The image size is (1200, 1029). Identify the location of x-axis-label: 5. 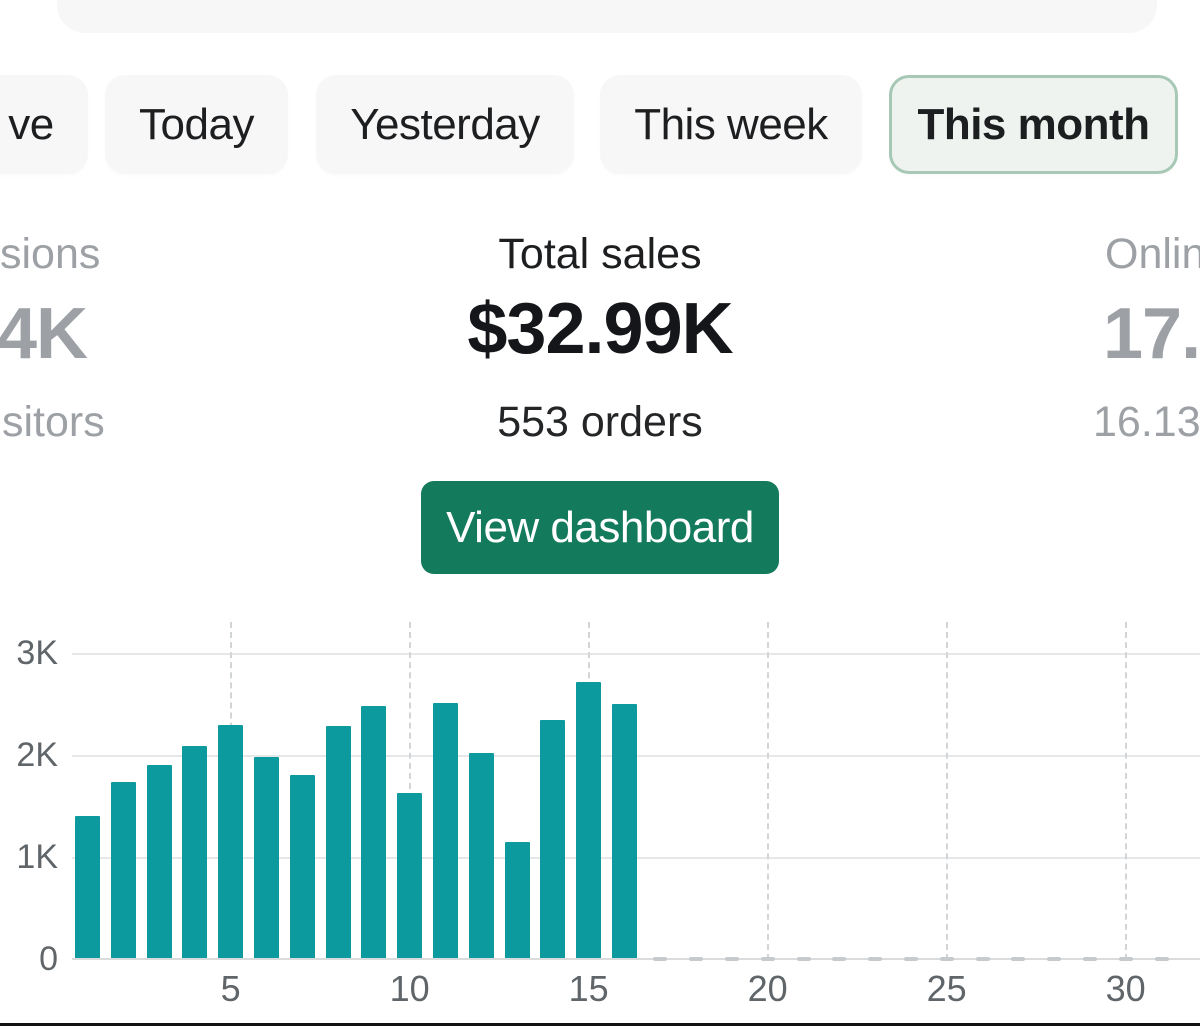
(230, 988).